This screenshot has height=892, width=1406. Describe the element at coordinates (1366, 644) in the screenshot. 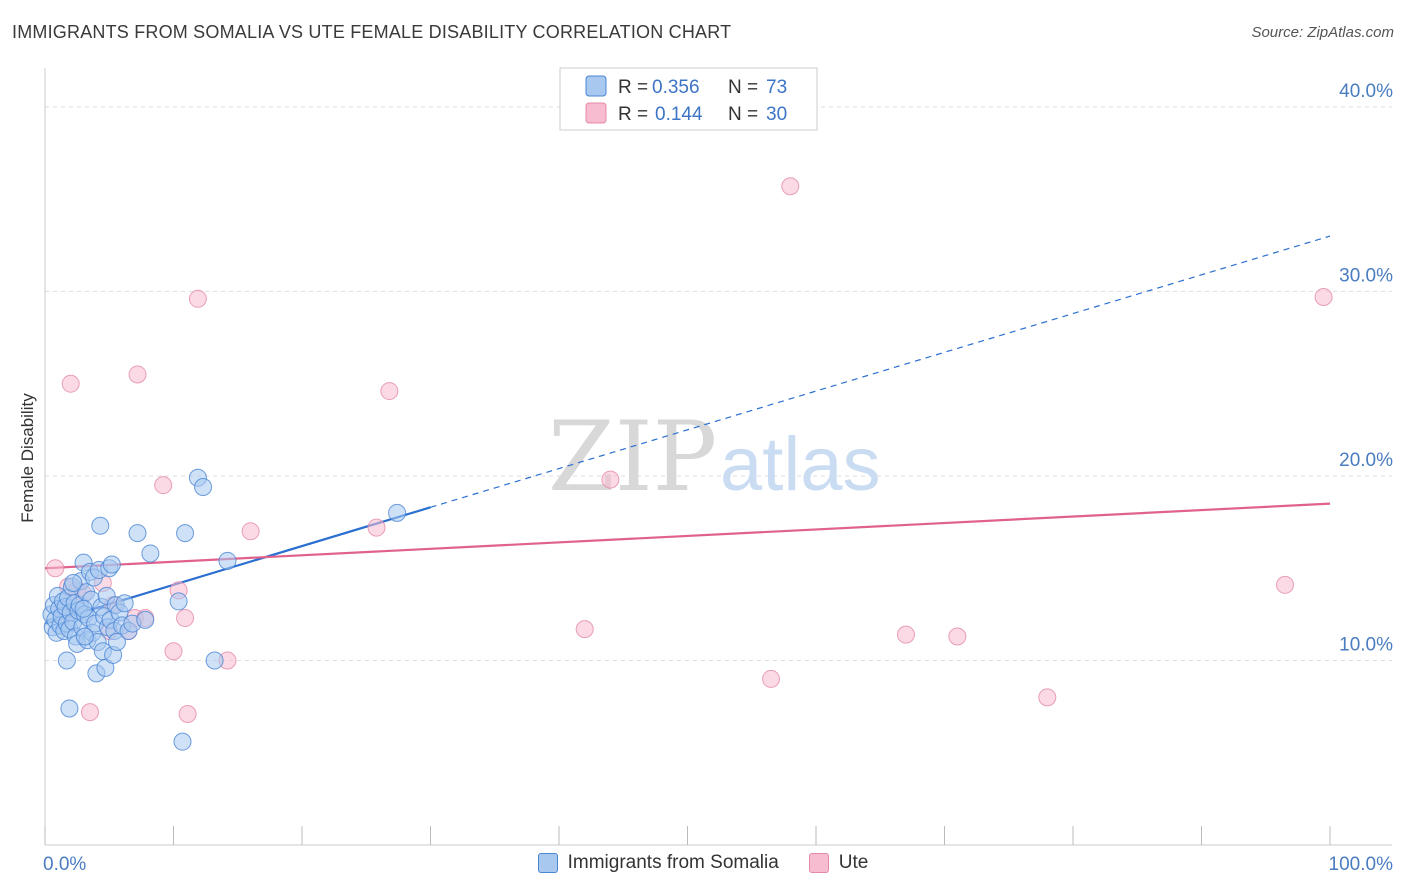

I see `y-tick-label: 10.0%` at that location.